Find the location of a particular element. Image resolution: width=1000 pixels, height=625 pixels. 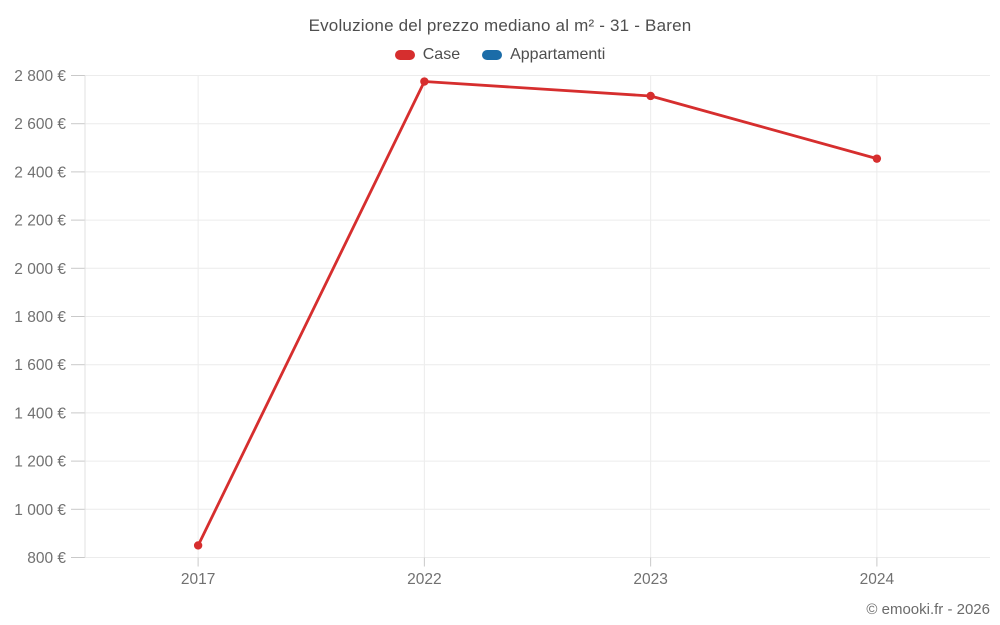

y-tick-label: 1 200 € is located at coordinates (40, 462).